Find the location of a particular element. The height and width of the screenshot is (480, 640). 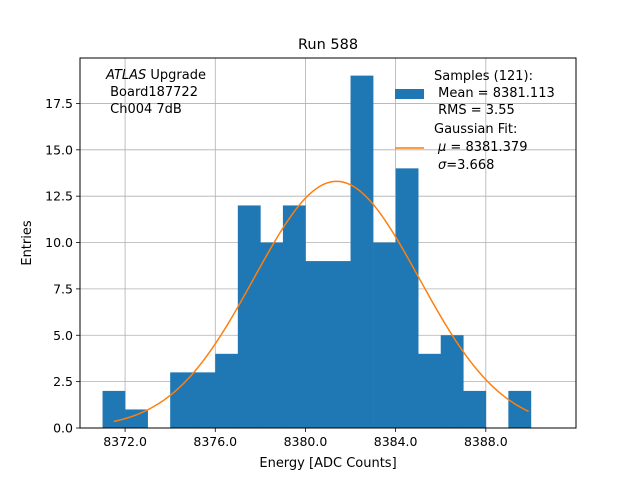

annotation-block: ATLAS Upgrade Board187722 Ch004 7dB is located at coordinates (155, 92).